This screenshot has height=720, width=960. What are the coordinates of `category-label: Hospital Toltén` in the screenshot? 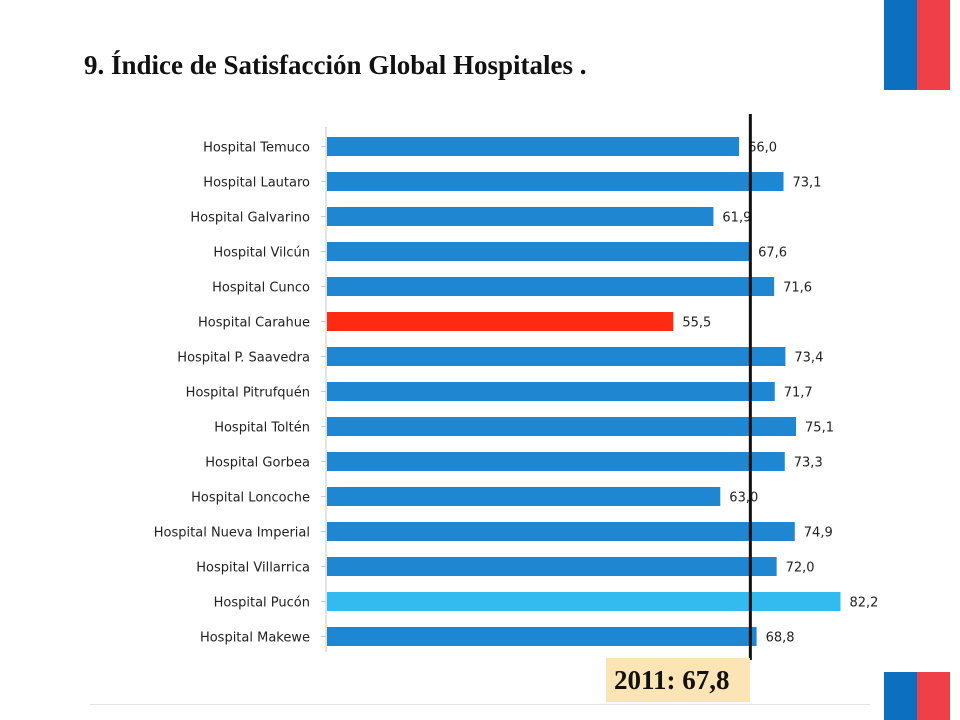 It's located at (262, 428).